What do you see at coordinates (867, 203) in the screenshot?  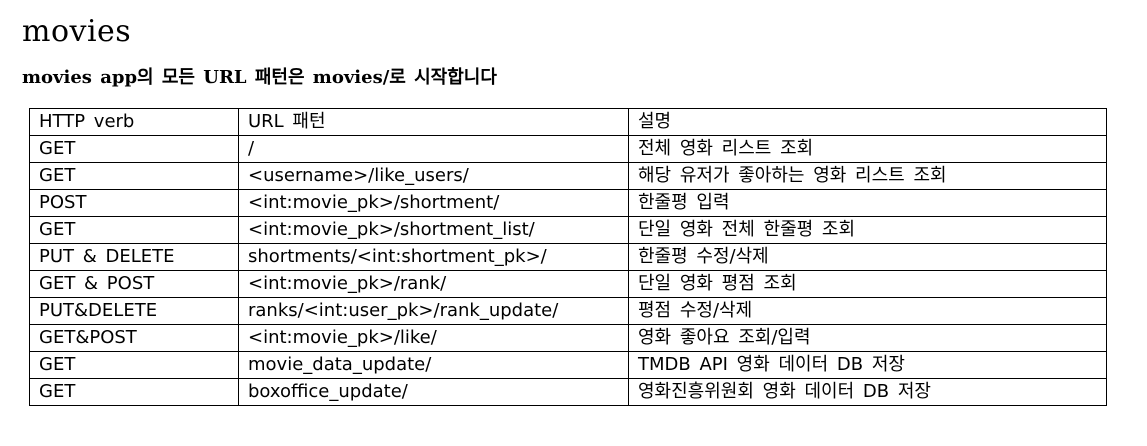 I see `description-cell: 한줄평 입력` at bounding box center [867, 203].